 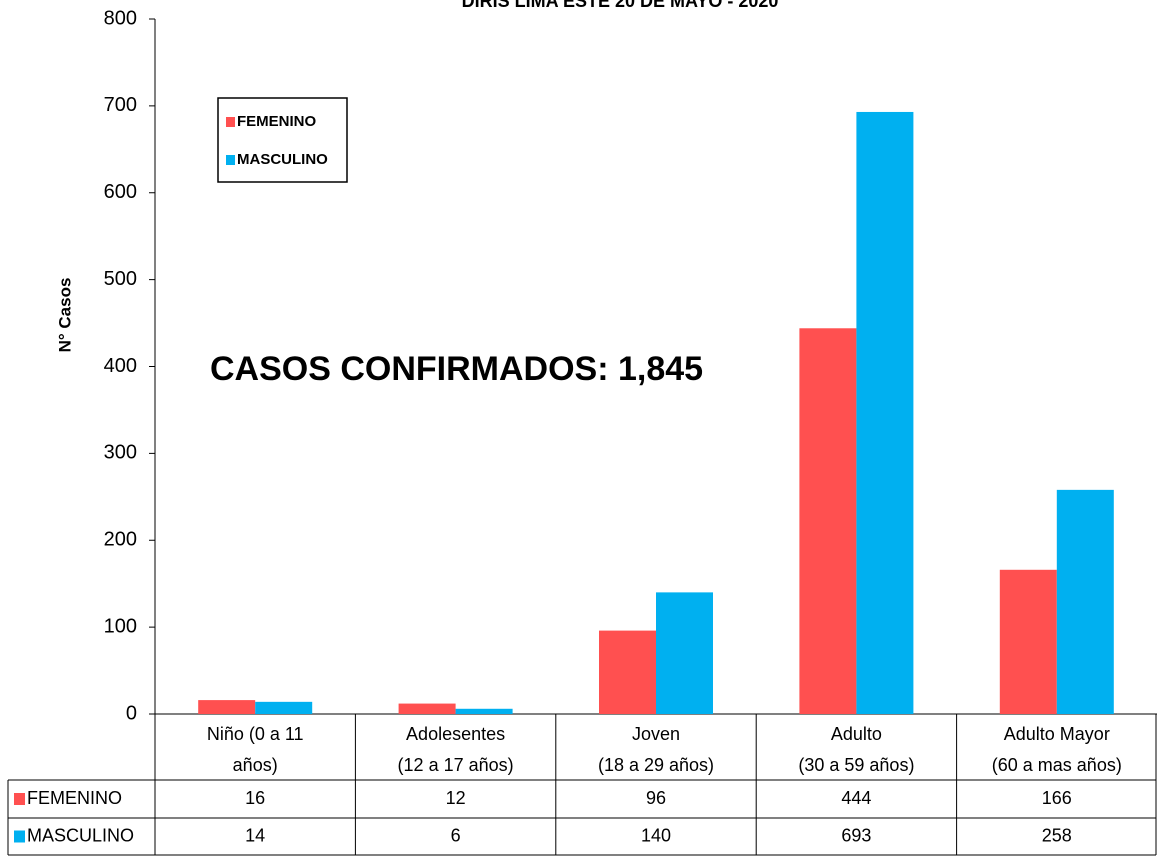 What do you see at coordinates (255, 734) in the screenshot?
I see `x-tick-label: Niño (0 a 11` at bounding box center [255, 734].